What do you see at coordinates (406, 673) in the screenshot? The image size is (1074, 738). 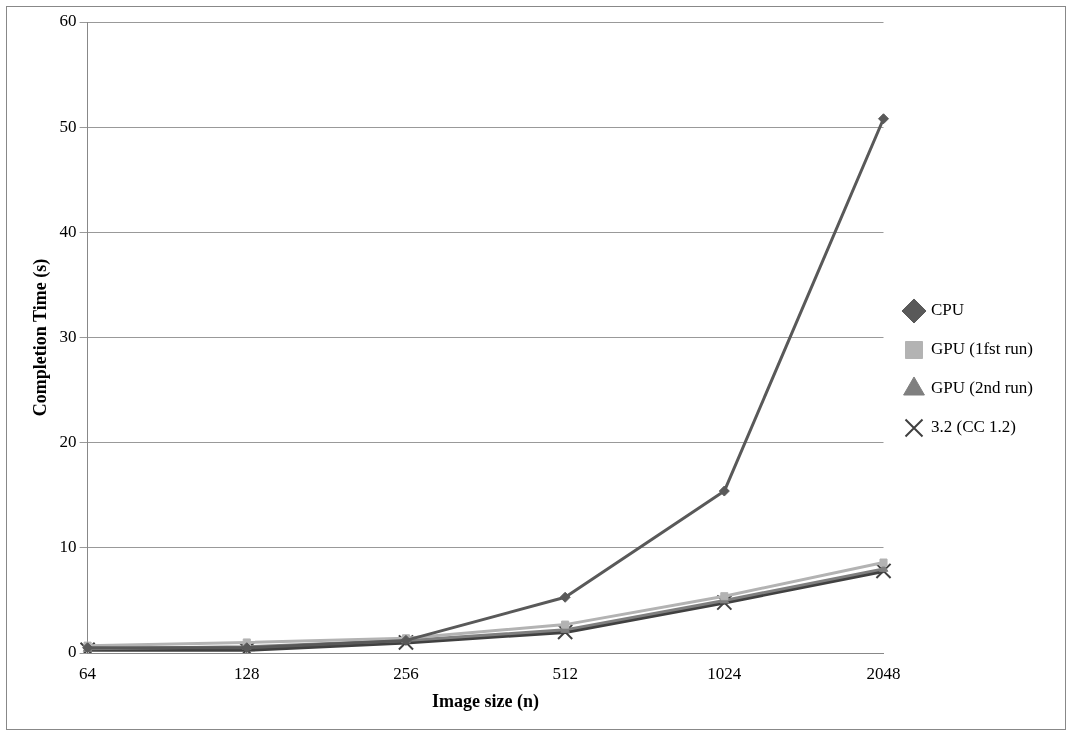 I see `x-tick-label: 256` at bounding box center [406, 673].